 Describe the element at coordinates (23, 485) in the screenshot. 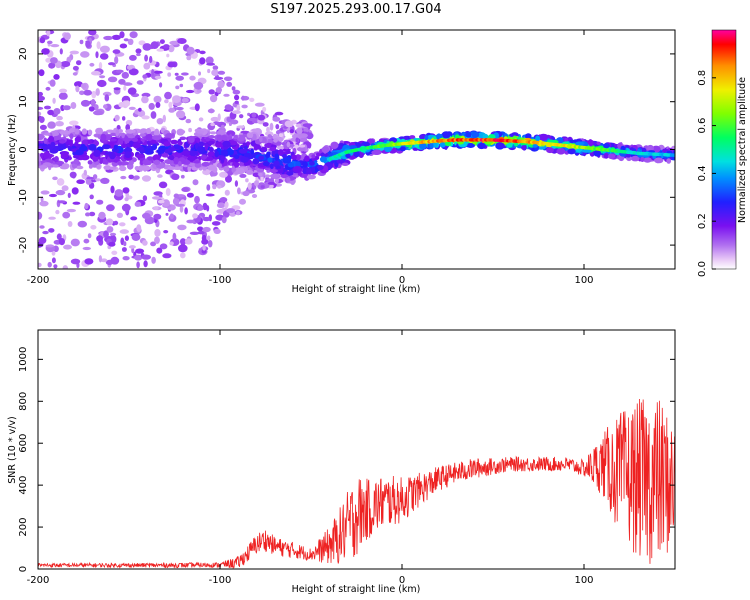

I see `snr-y-tick-label: 400` at that location.